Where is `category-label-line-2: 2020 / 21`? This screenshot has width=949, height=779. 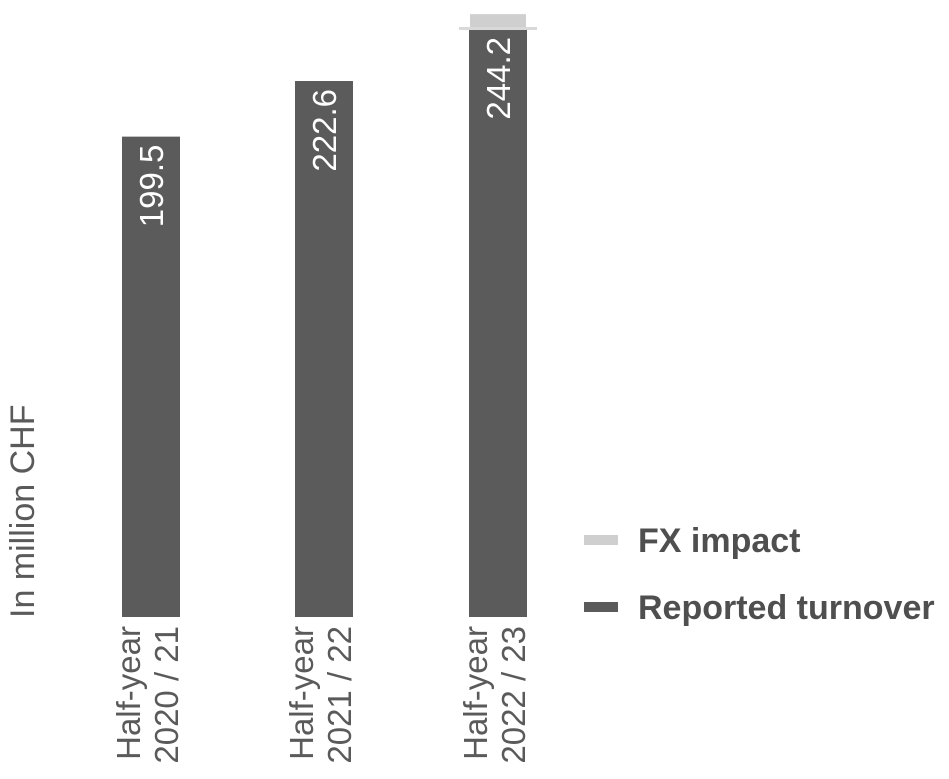 category-label-line-2: 2020 / 21 is located at coordinates (166, 695).